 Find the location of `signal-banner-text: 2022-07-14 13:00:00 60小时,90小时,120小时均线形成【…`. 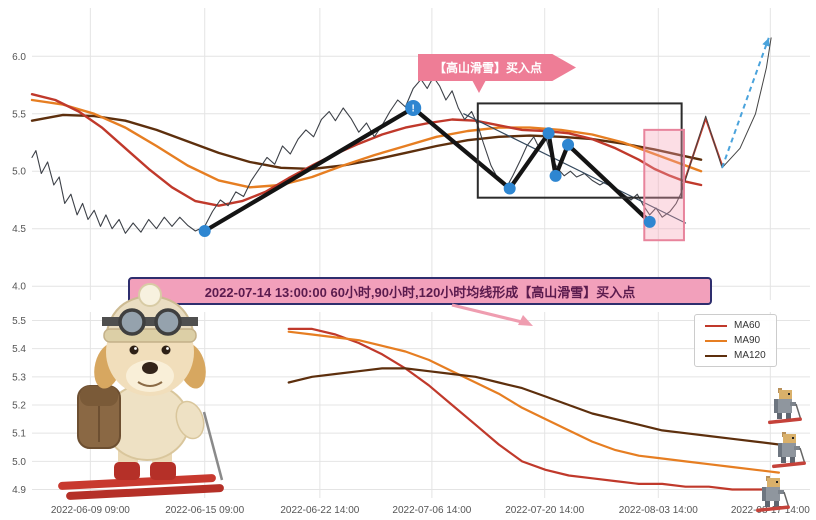

signal-banner-text: 2022-07-14 13:00:00 60小时,90小时,120小时均线形成【… is located at coordinates (420, 292).